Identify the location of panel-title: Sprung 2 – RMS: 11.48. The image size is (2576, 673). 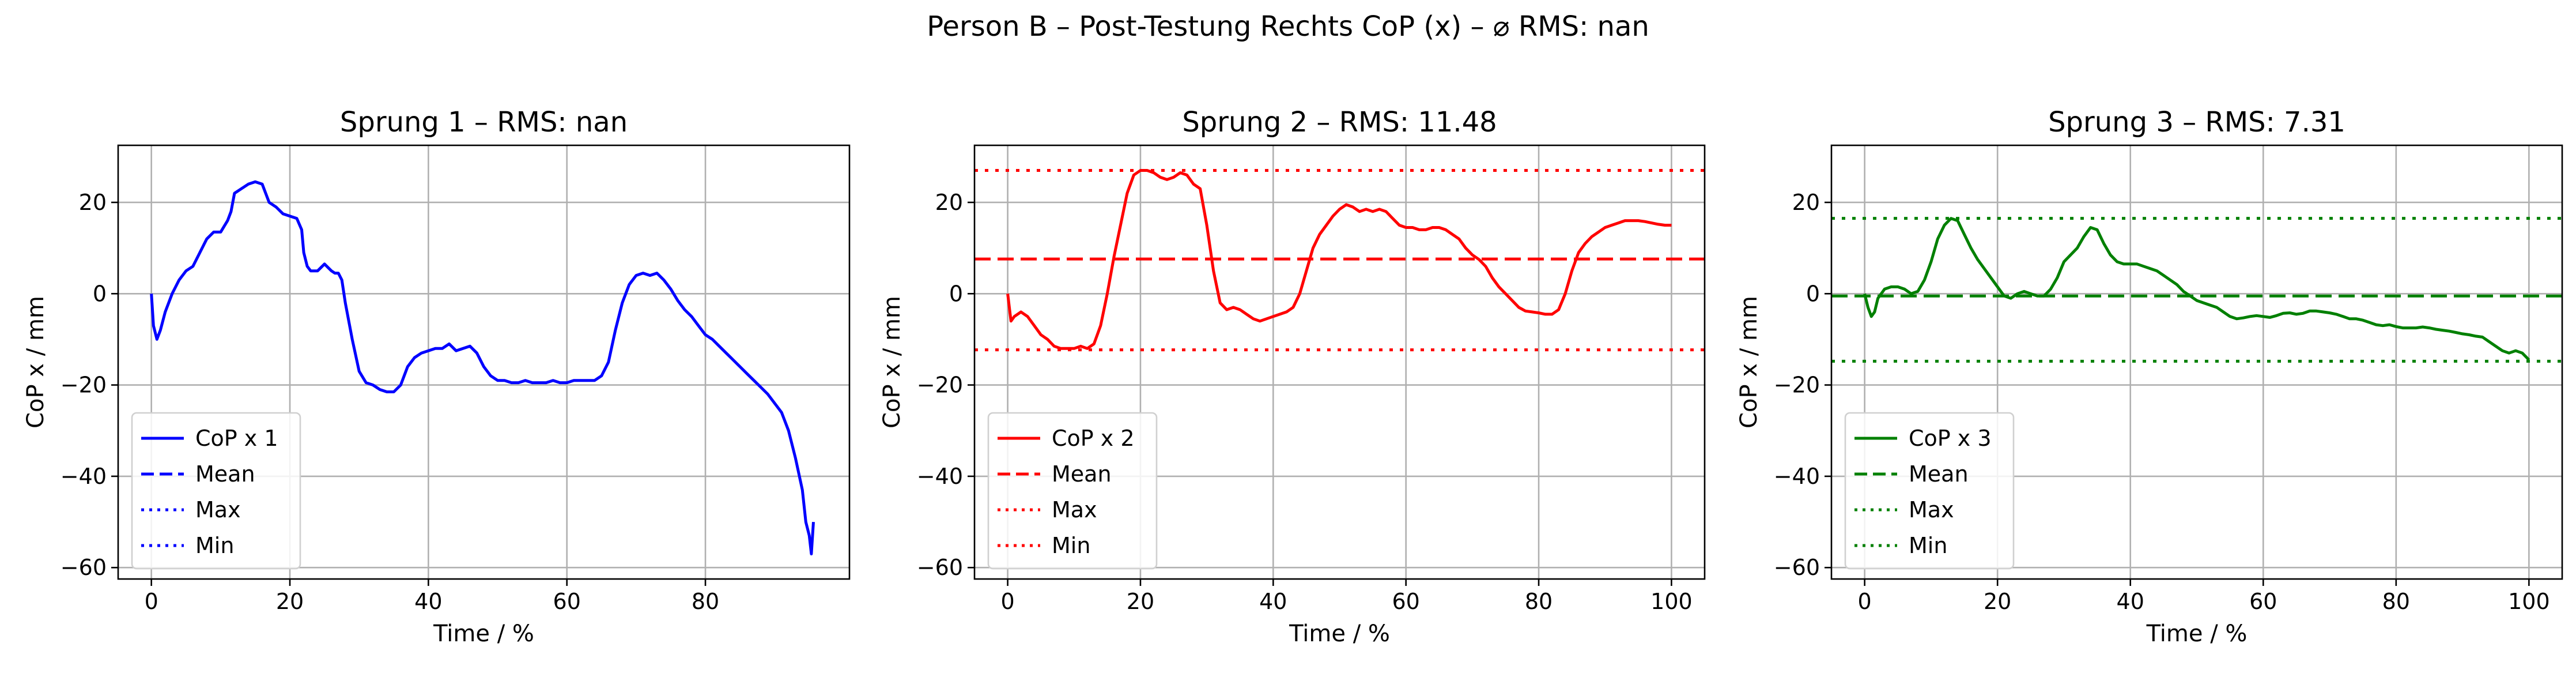
(1340, 122).